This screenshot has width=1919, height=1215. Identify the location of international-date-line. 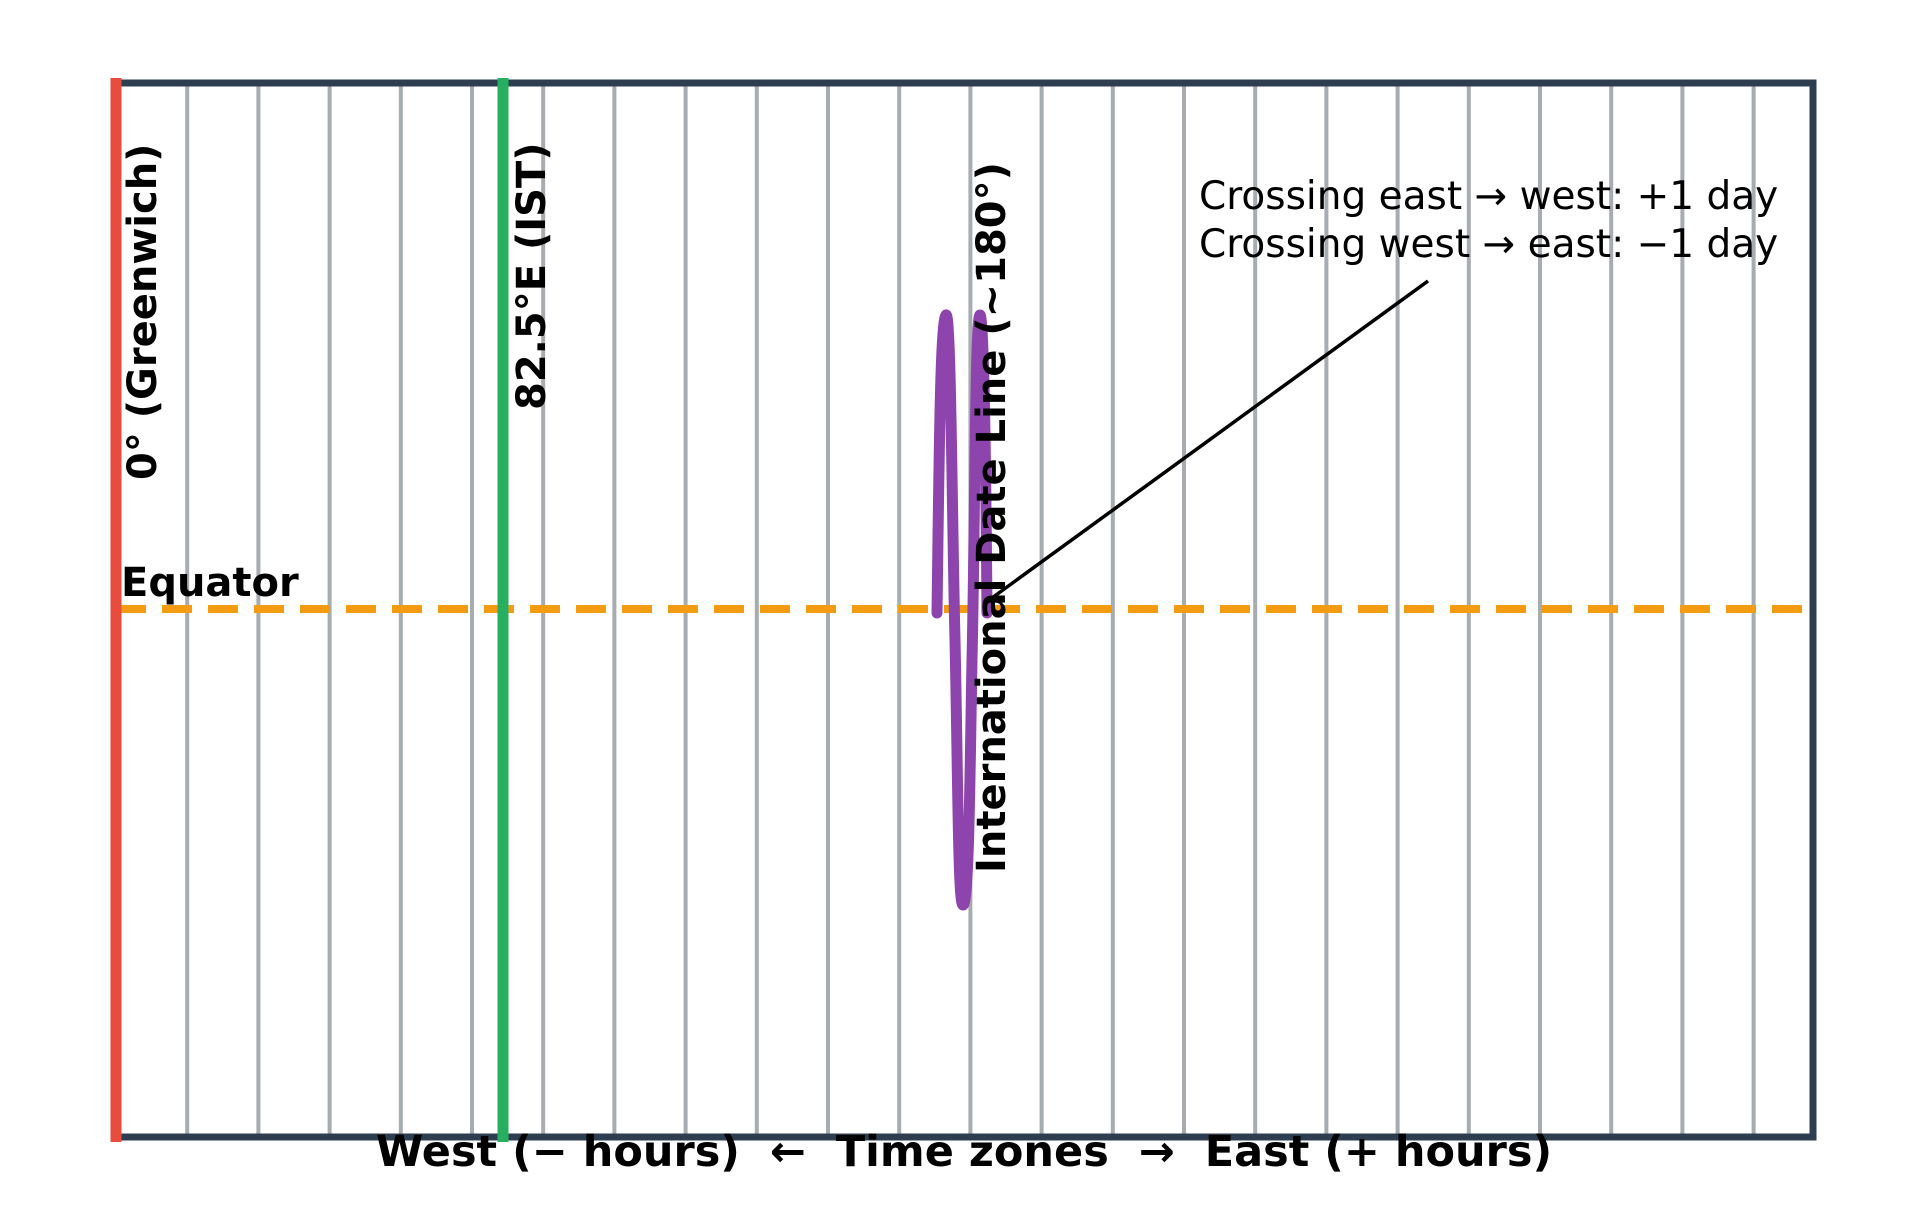
(962, 610).